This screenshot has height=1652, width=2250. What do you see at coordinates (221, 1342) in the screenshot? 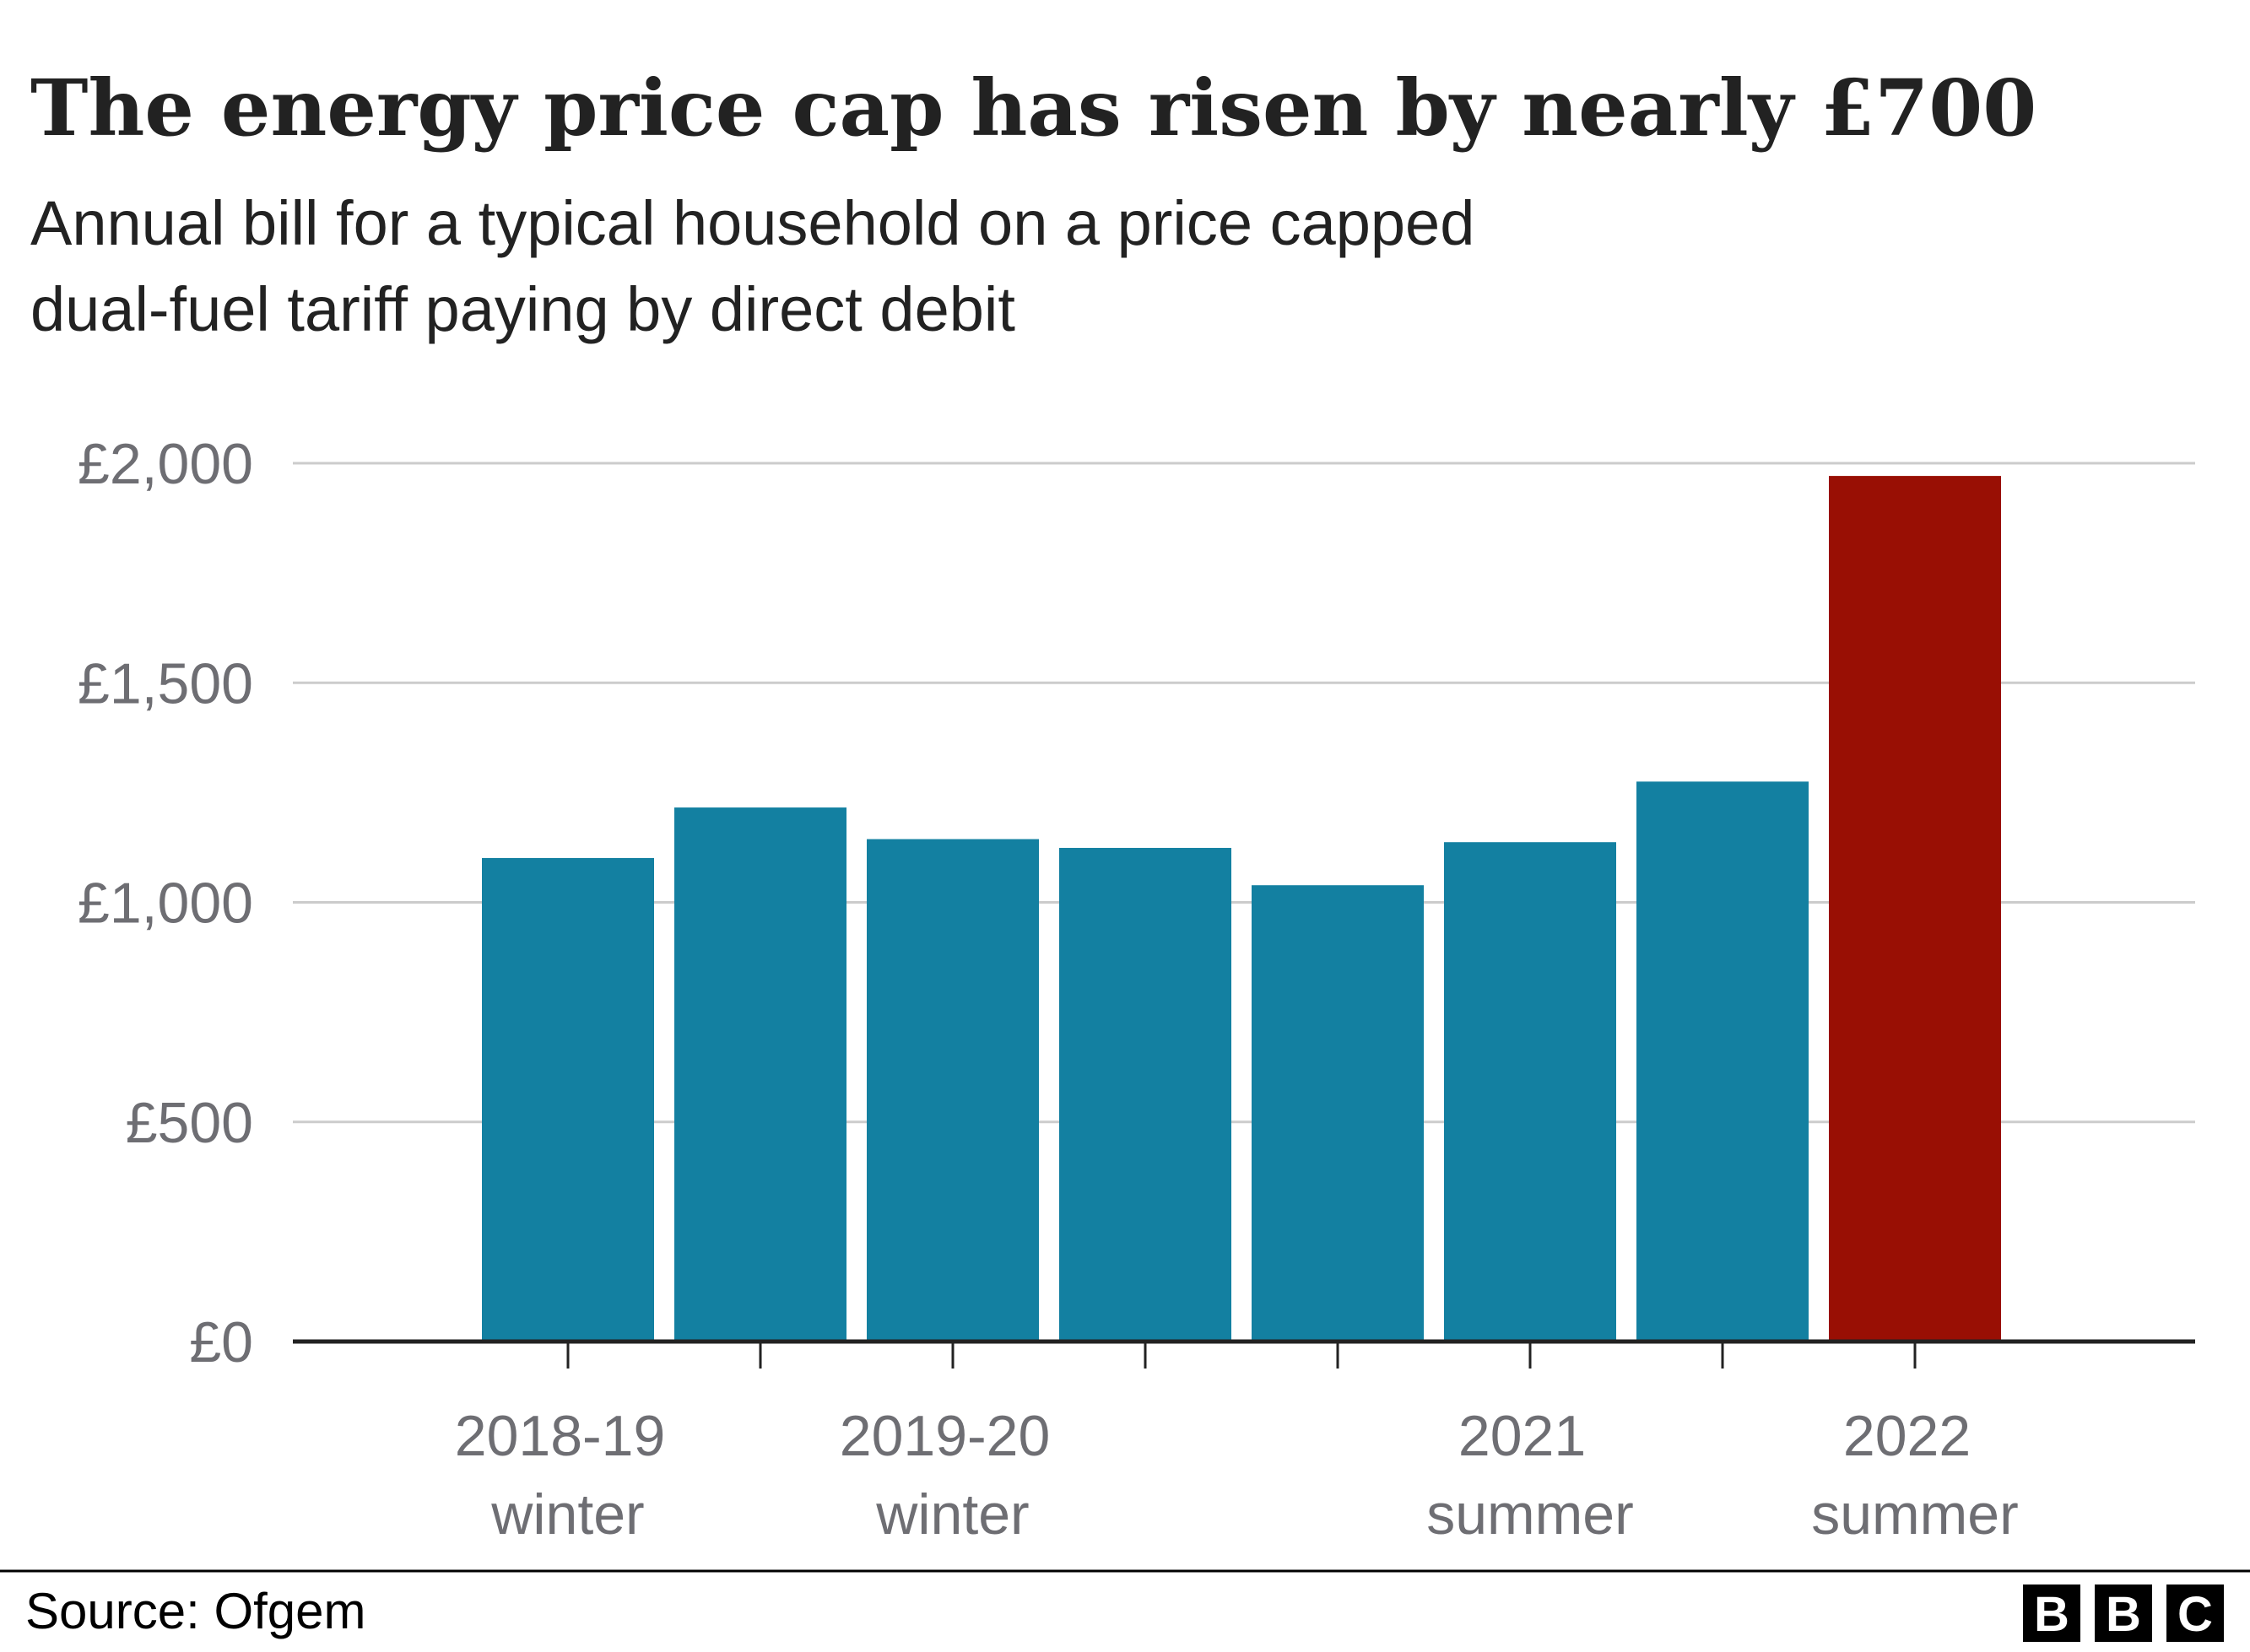
I see `y-tick-label: £0` at bounding box center [221, 1342].